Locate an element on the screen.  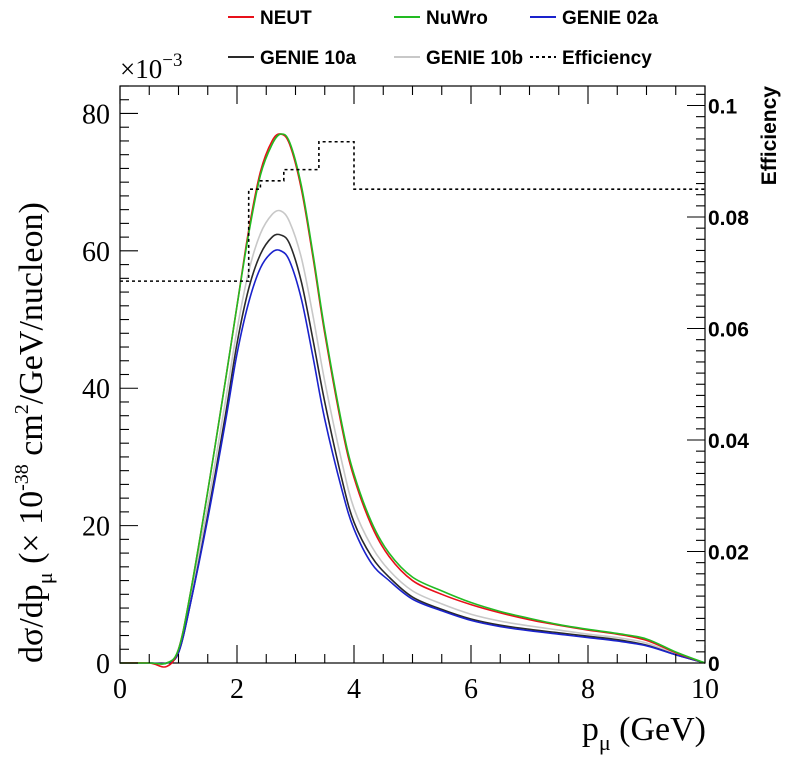
y-axis-ticks: 0 20 40 60 80 is located at coordinates (110, 382).